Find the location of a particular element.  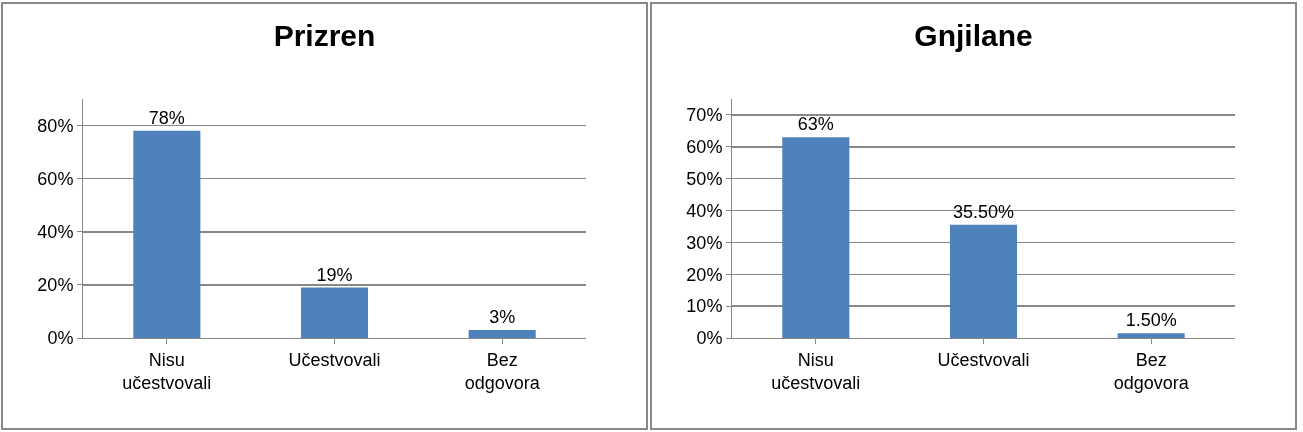

data-label: 63% is located at coordinates (815, 124).